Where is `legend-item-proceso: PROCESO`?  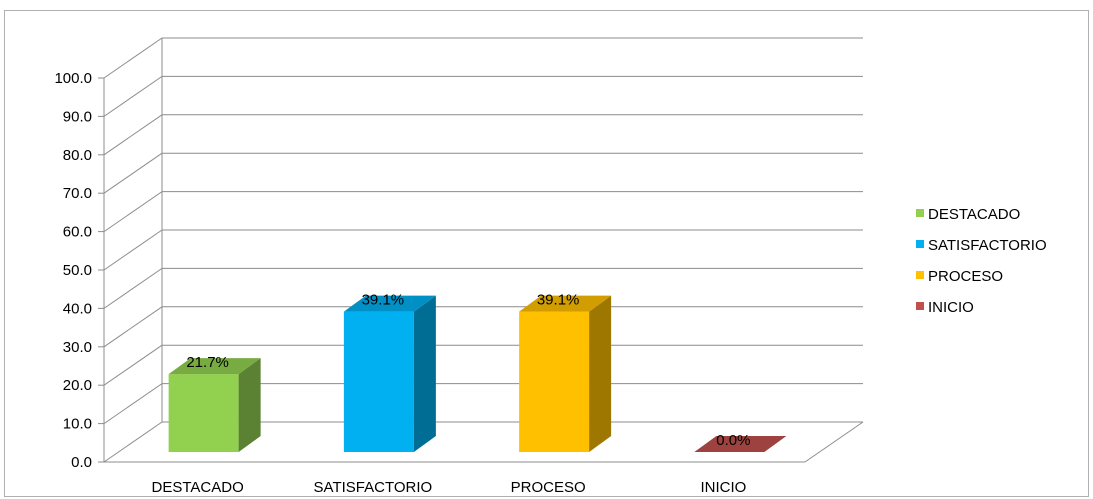
legend-item-proceso: PROCESO is located at coordinates (959, 276).